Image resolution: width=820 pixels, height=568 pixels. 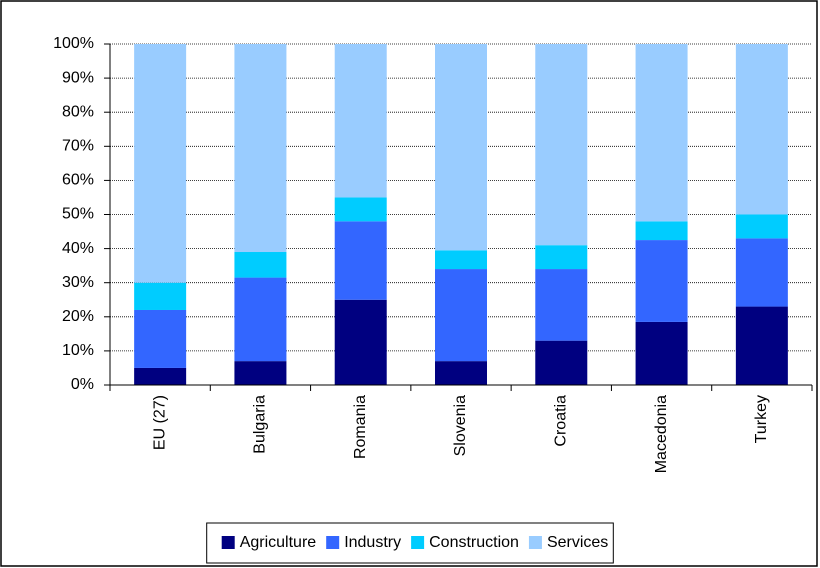 I want to click on y-tick-label: 10%, so click(x=78, y=350).